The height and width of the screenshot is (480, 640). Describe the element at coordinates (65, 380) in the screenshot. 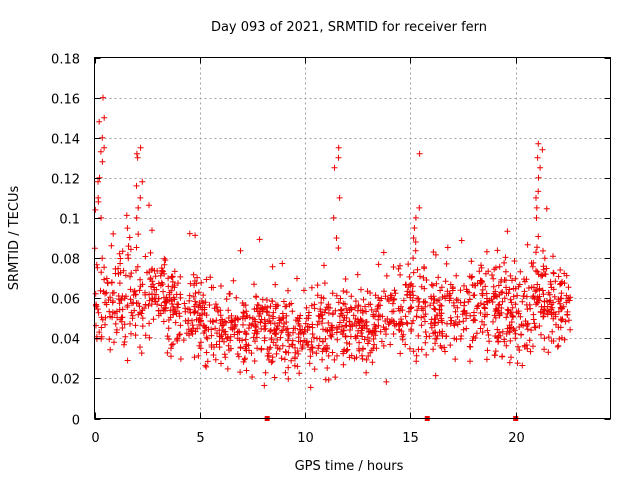

I see `y-tick-label: 0.02` at that location.